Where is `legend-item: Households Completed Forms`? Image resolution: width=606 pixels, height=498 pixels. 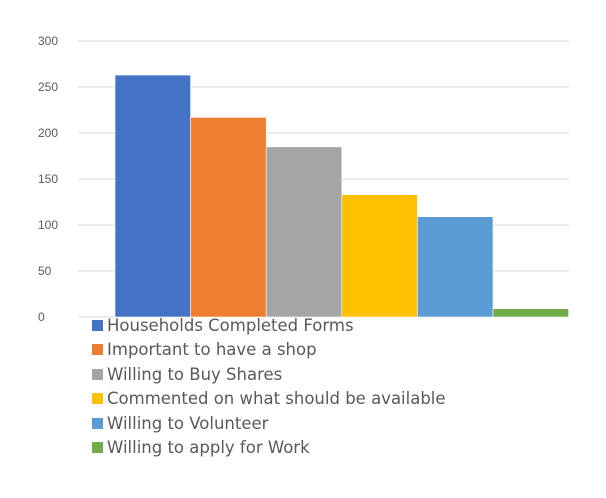 legend-item: Households Completed Forms is located at coordinates (269, 325).